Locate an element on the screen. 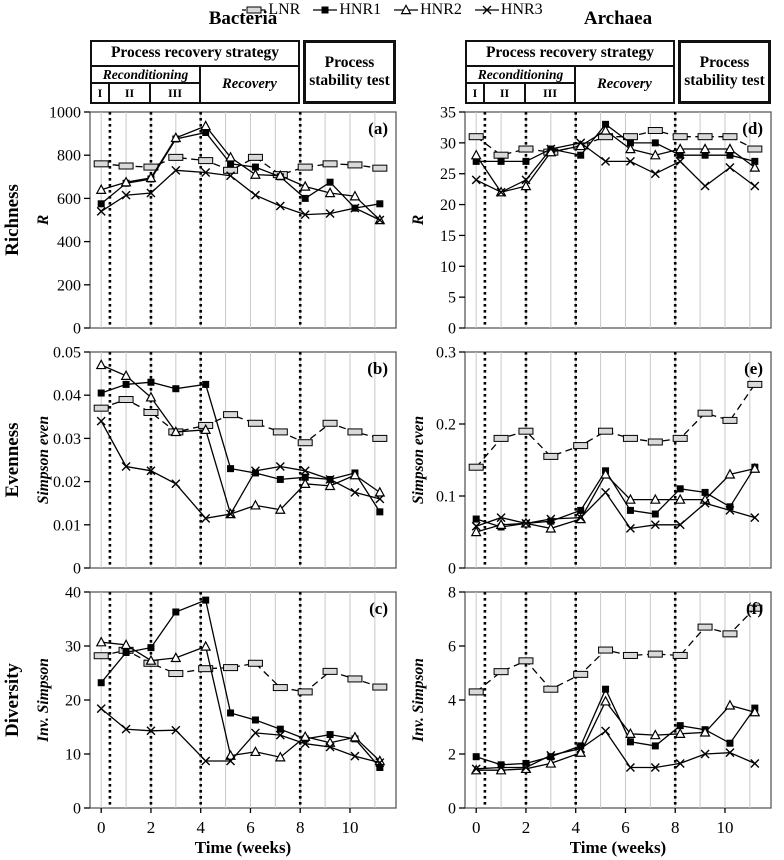  svg-text: 800 is located at coordinates (69, 156).